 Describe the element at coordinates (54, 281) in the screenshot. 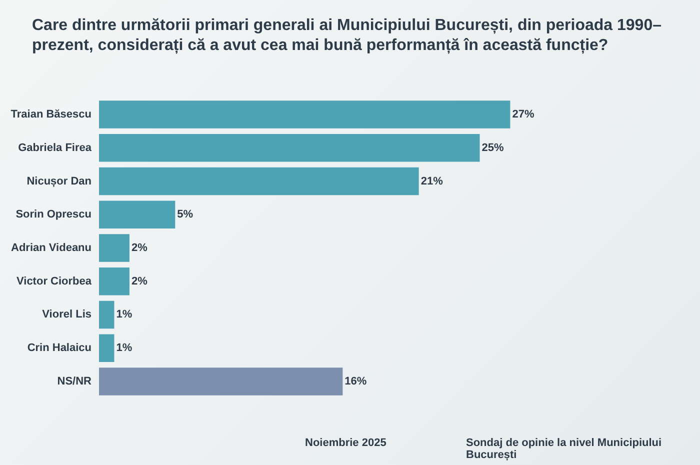

I see `y-tick-label: Victor Ciorbea` at that location.